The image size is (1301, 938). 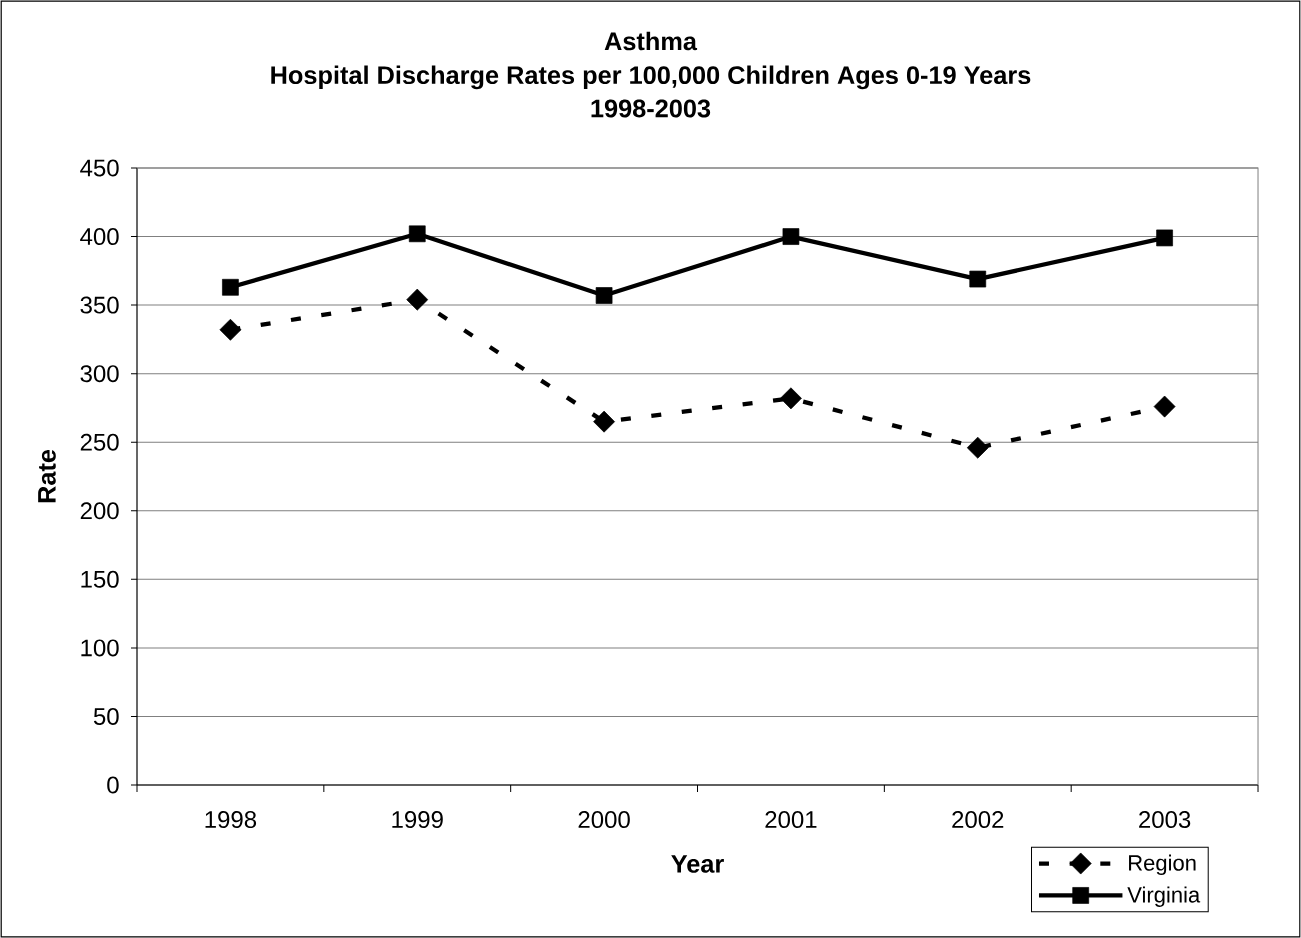 I want to click on x-tick-label: 2002, so click(x=978, y=820).